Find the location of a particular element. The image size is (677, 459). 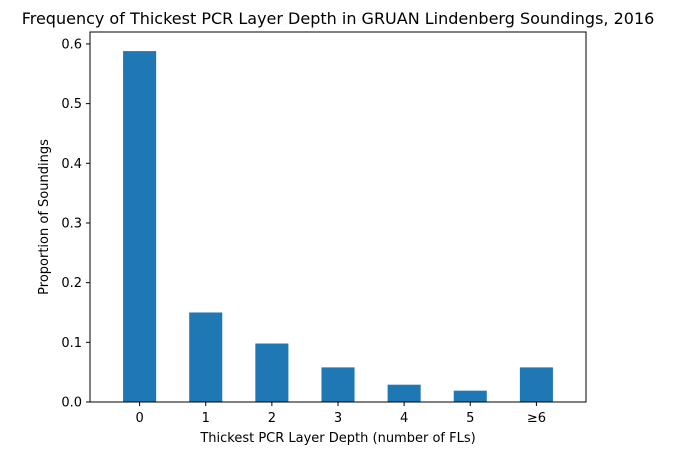

x-tick-label-2: 2 is located at coordinates (272, 418).